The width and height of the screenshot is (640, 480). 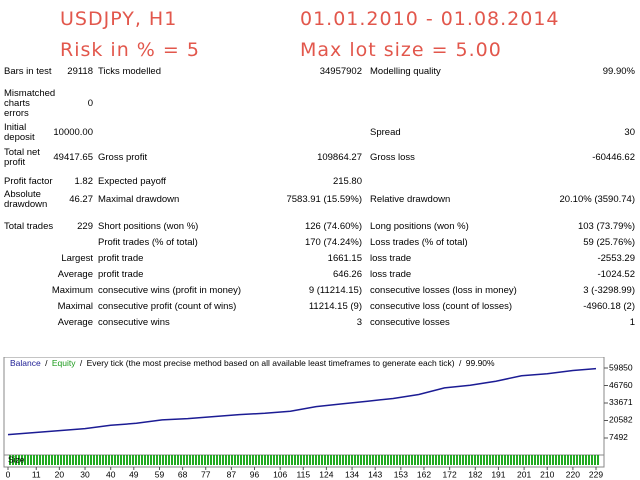 I want to click on stat-label: Short positions (won %), so click(x=148, y=226).